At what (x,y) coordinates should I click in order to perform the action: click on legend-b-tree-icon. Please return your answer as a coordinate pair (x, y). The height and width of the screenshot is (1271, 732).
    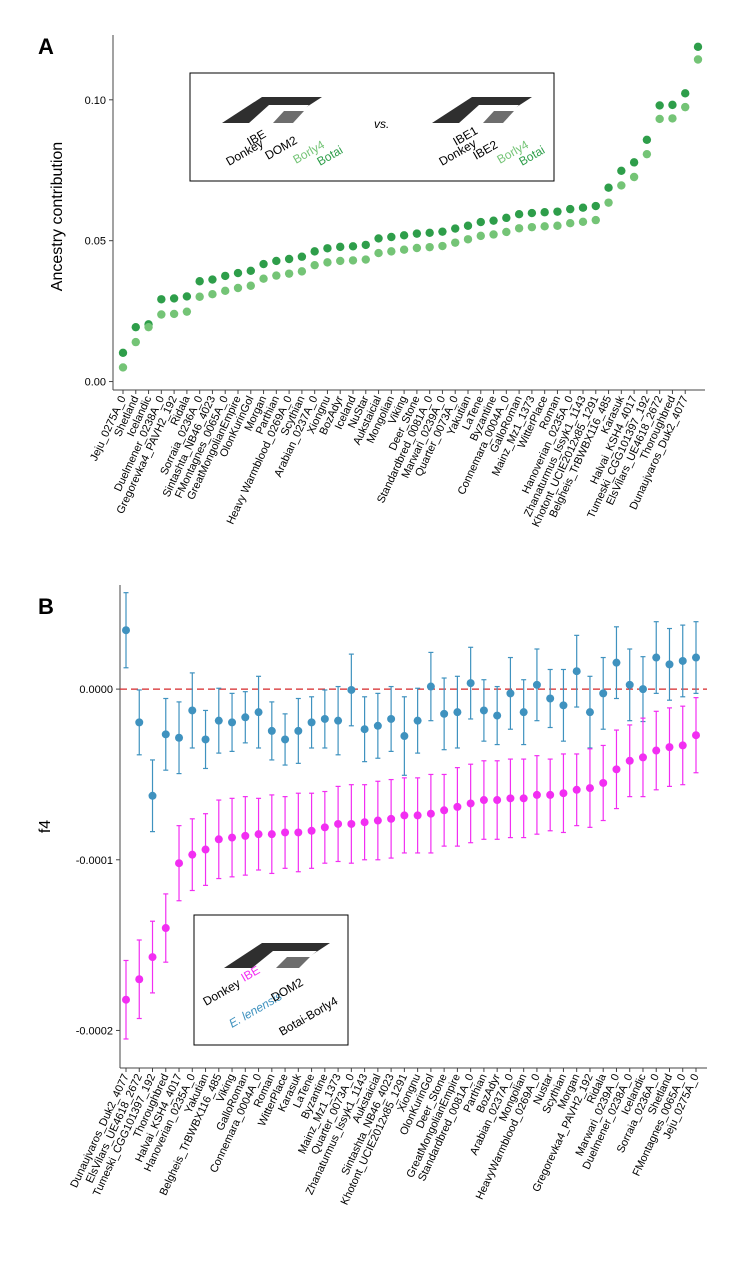
    Looking at the image, I should click on (277, 955).